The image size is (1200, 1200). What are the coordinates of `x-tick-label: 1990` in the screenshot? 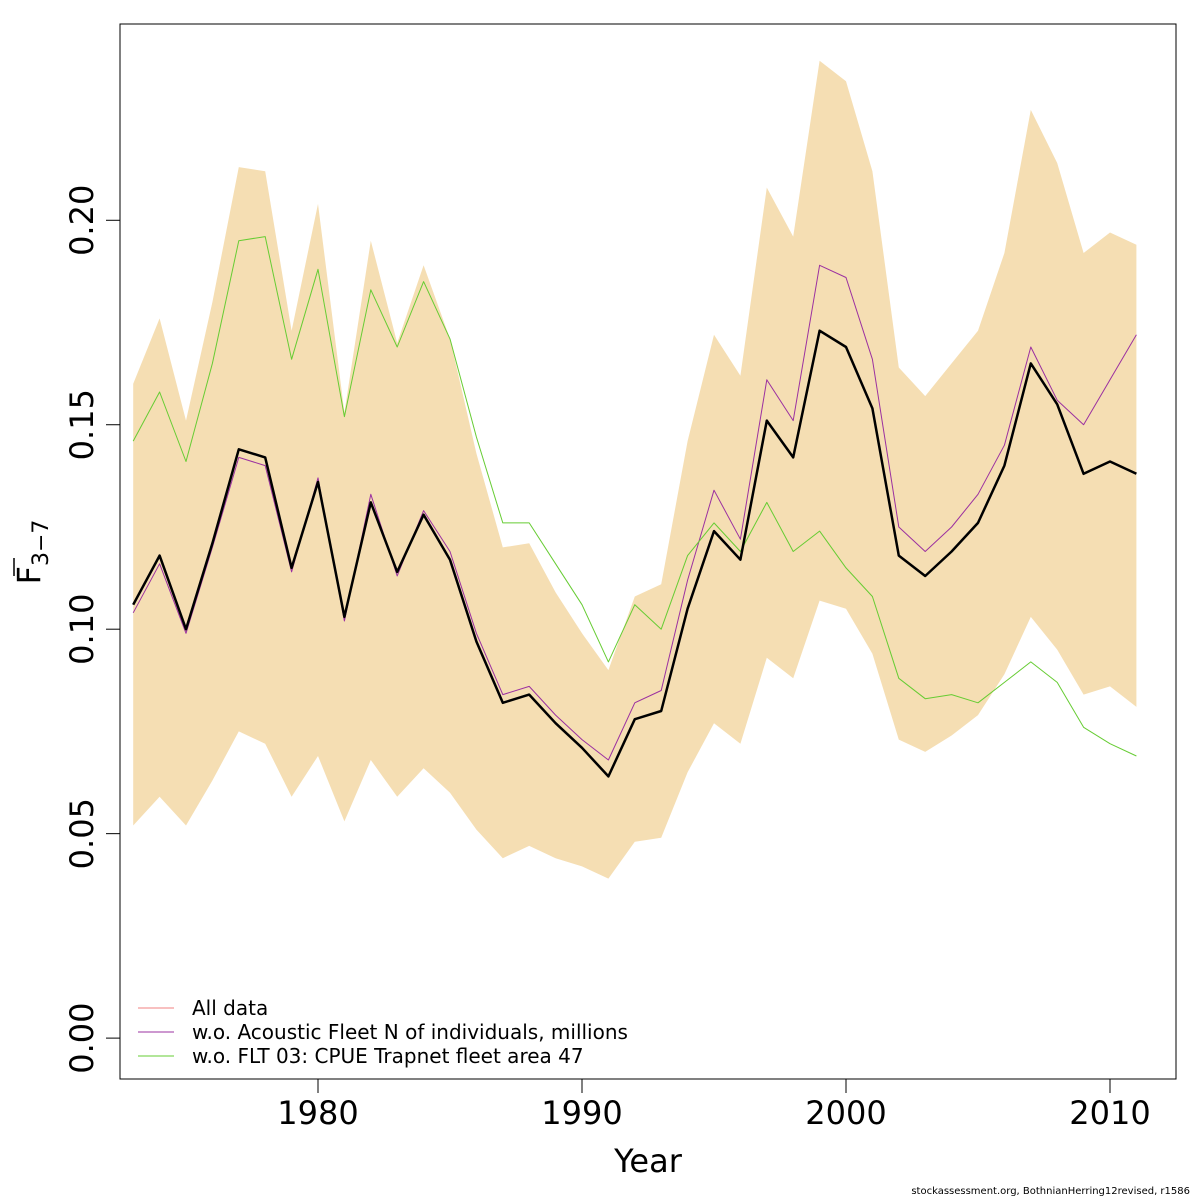 It's located at (581, 1113).